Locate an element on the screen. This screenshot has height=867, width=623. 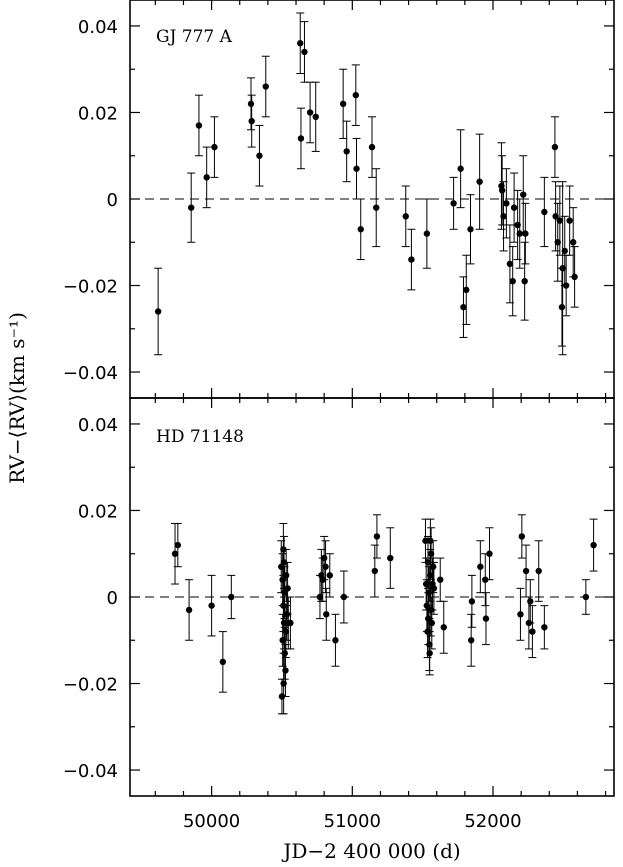
x-tick-label: 51000 is located at coordinates (352, 821).